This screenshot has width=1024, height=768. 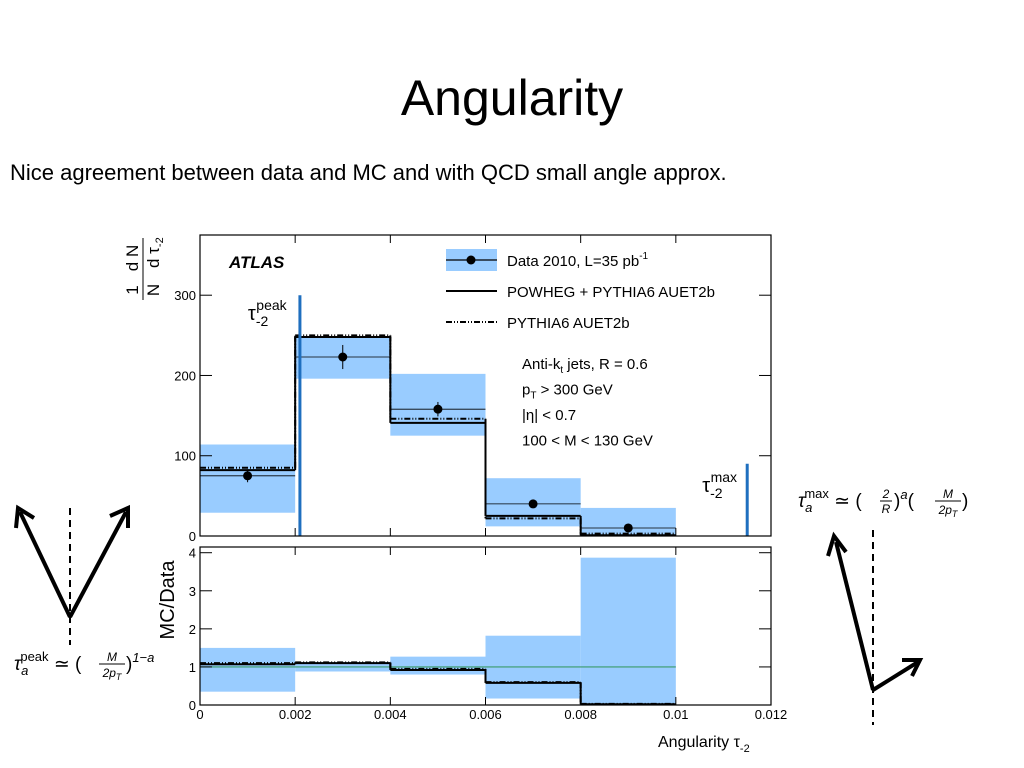 I want to click on note-part: |η| < 0.7, so click(x=549, y=415).